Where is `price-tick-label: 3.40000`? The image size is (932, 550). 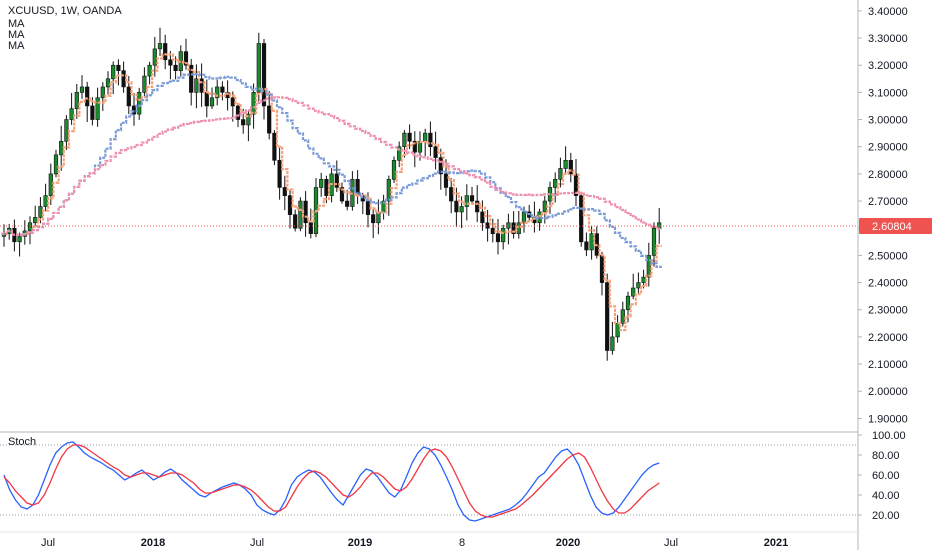 price-tick-label: 3.40000 is located at coordinates (888, 12).